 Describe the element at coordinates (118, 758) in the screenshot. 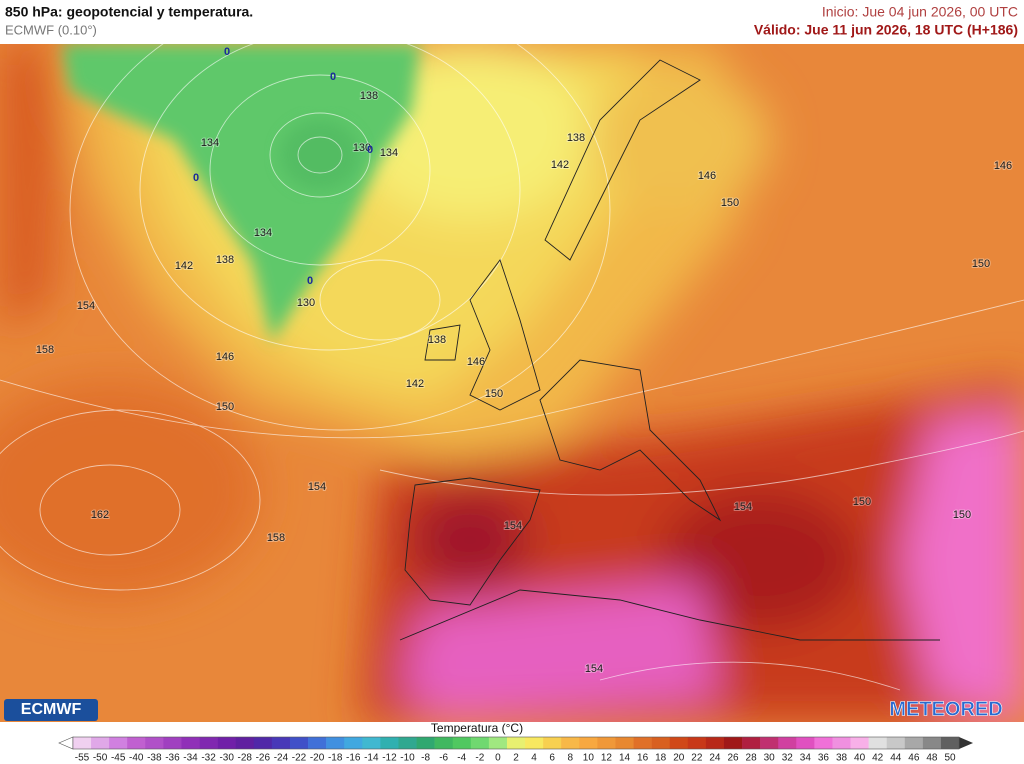

I see `colorbar-tick-label: -45` at that location.